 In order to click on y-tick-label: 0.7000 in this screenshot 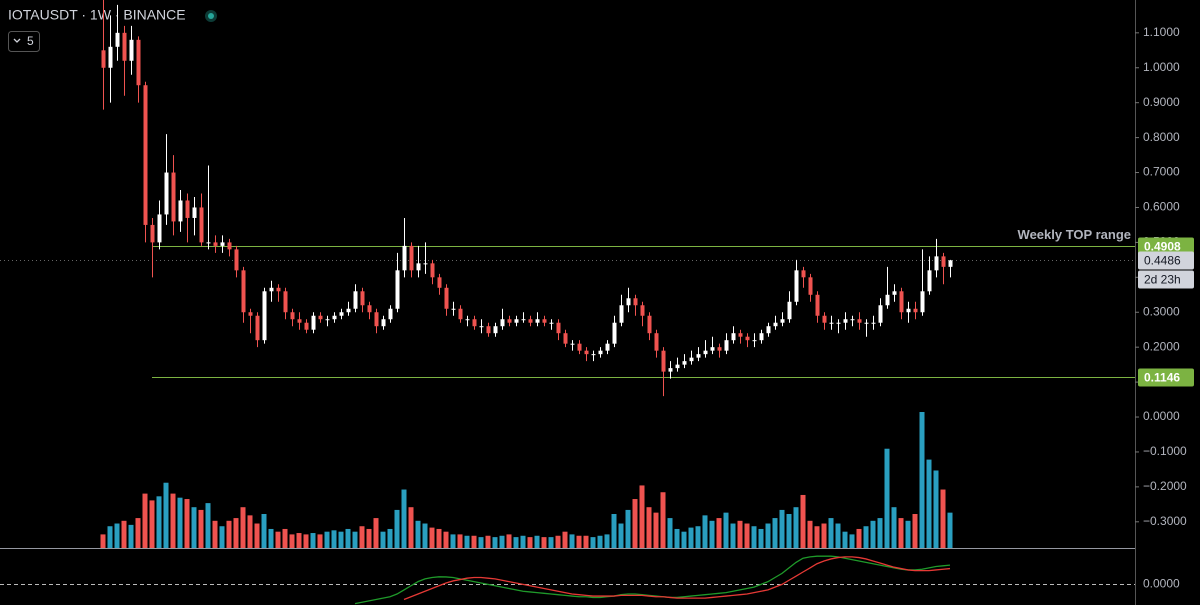, I will do `click(1161, 172)`.